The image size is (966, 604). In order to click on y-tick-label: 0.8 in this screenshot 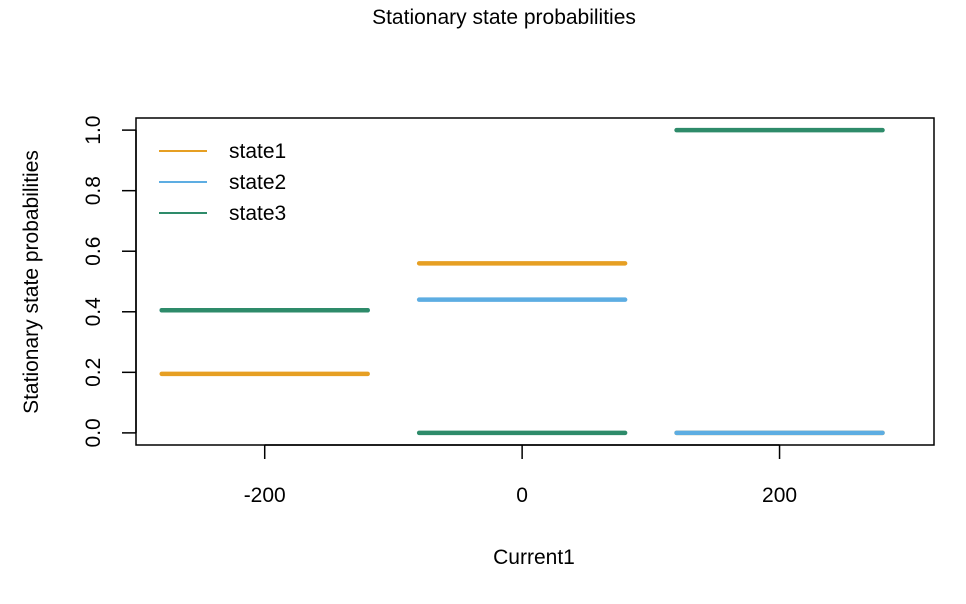, I will do `click(93, 190)`.